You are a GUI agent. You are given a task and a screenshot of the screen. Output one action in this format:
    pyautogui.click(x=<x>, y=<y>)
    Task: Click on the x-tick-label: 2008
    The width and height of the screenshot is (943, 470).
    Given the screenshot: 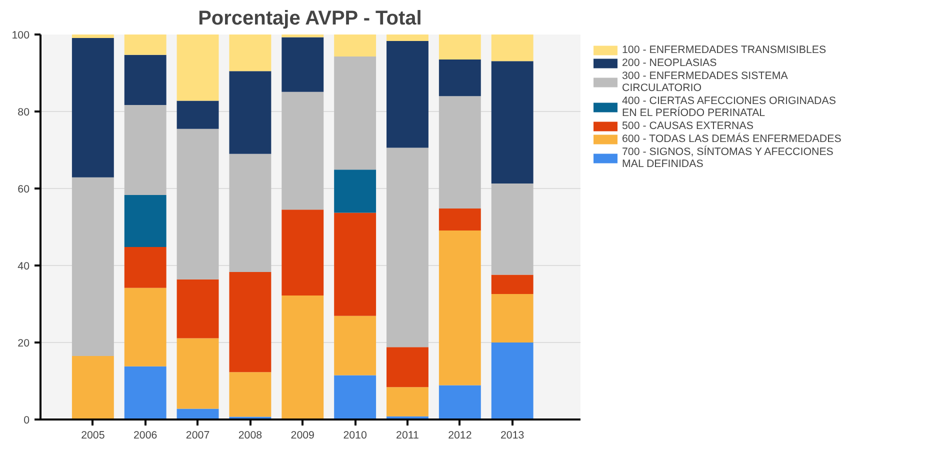 What is the action you would take?
    pyautogui.click(x=250, y=436)
    